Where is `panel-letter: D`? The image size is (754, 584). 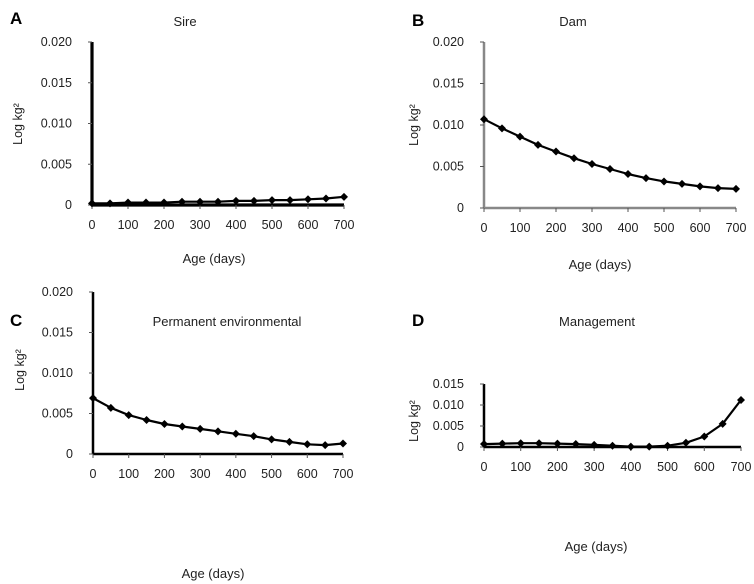 panel-letter: D is located at coordinates (418, 320).